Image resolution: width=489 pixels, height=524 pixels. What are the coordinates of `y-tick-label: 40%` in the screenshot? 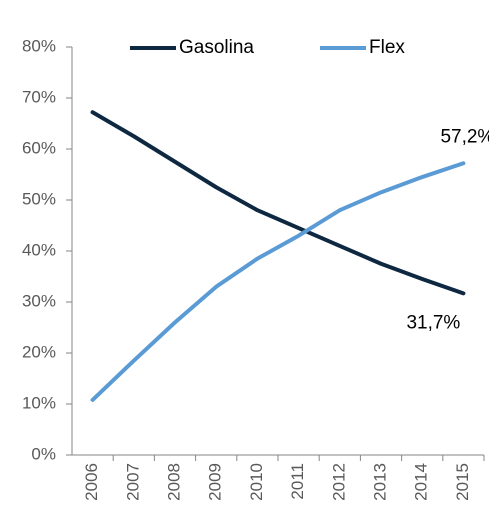 It's located at (39, 249).